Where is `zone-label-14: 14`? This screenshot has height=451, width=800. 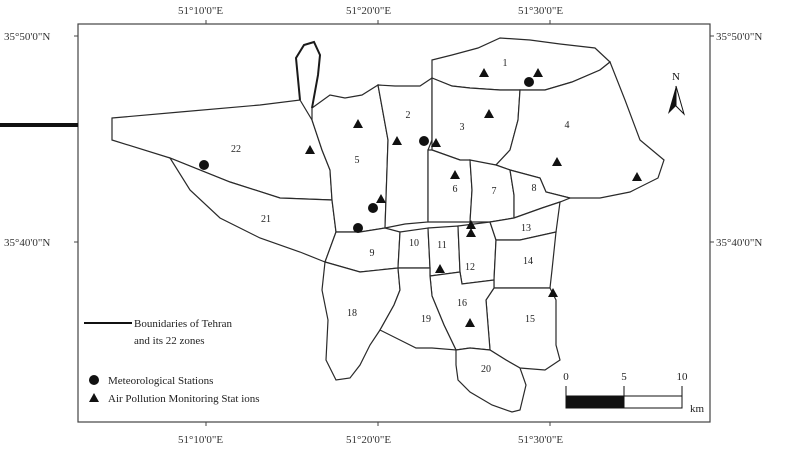 zone-label-14: 14 is located at coordinates (528, 261).